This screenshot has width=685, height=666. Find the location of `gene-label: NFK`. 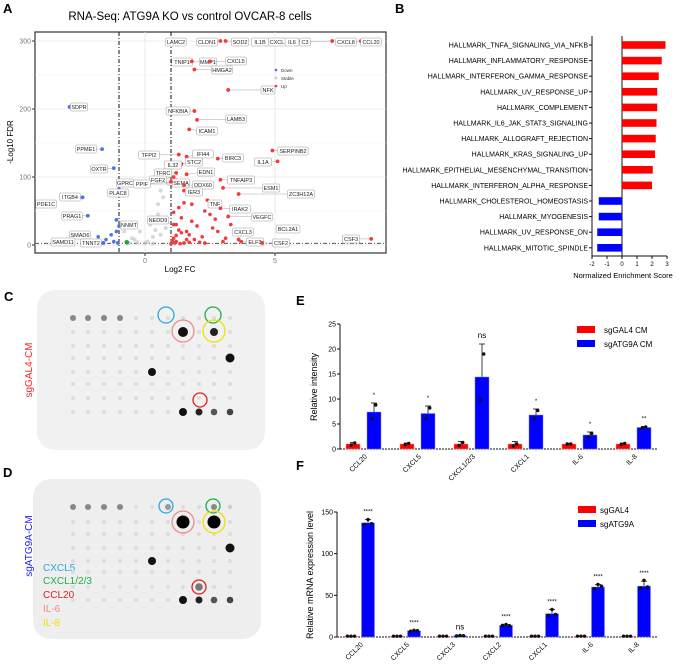

gene-label: NFK is located at coordinates (268, 91).